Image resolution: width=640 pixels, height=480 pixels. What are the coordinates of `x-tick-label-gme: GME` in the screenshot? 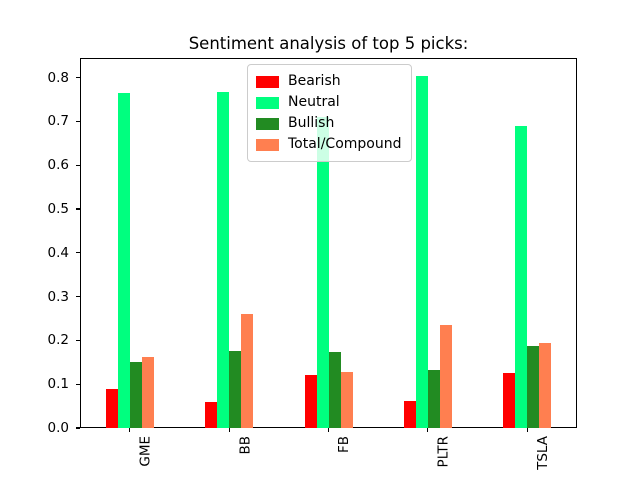 It's located at (145, 451).